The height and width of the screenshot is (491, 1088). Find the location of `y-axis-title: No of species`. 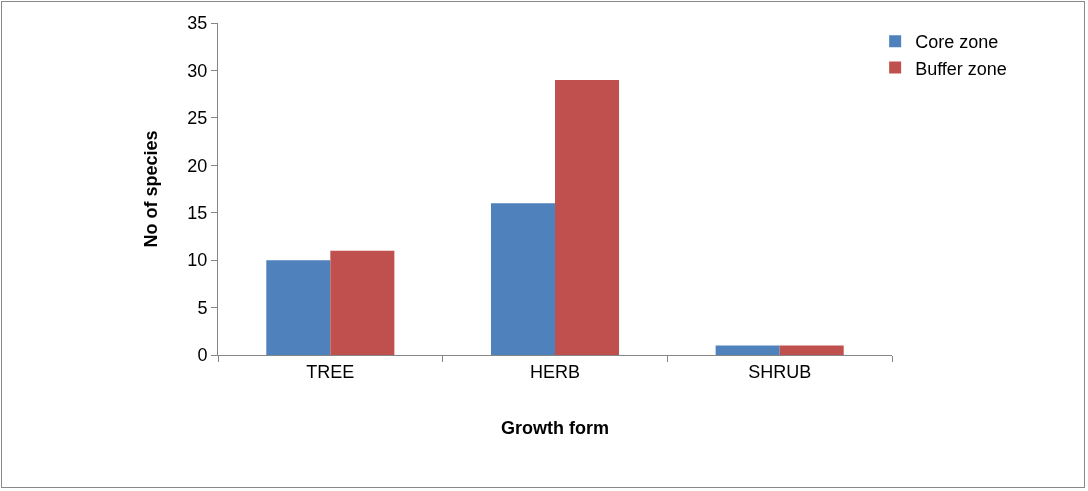

y-axis-title: No of species is located at coordinates (150, 189).